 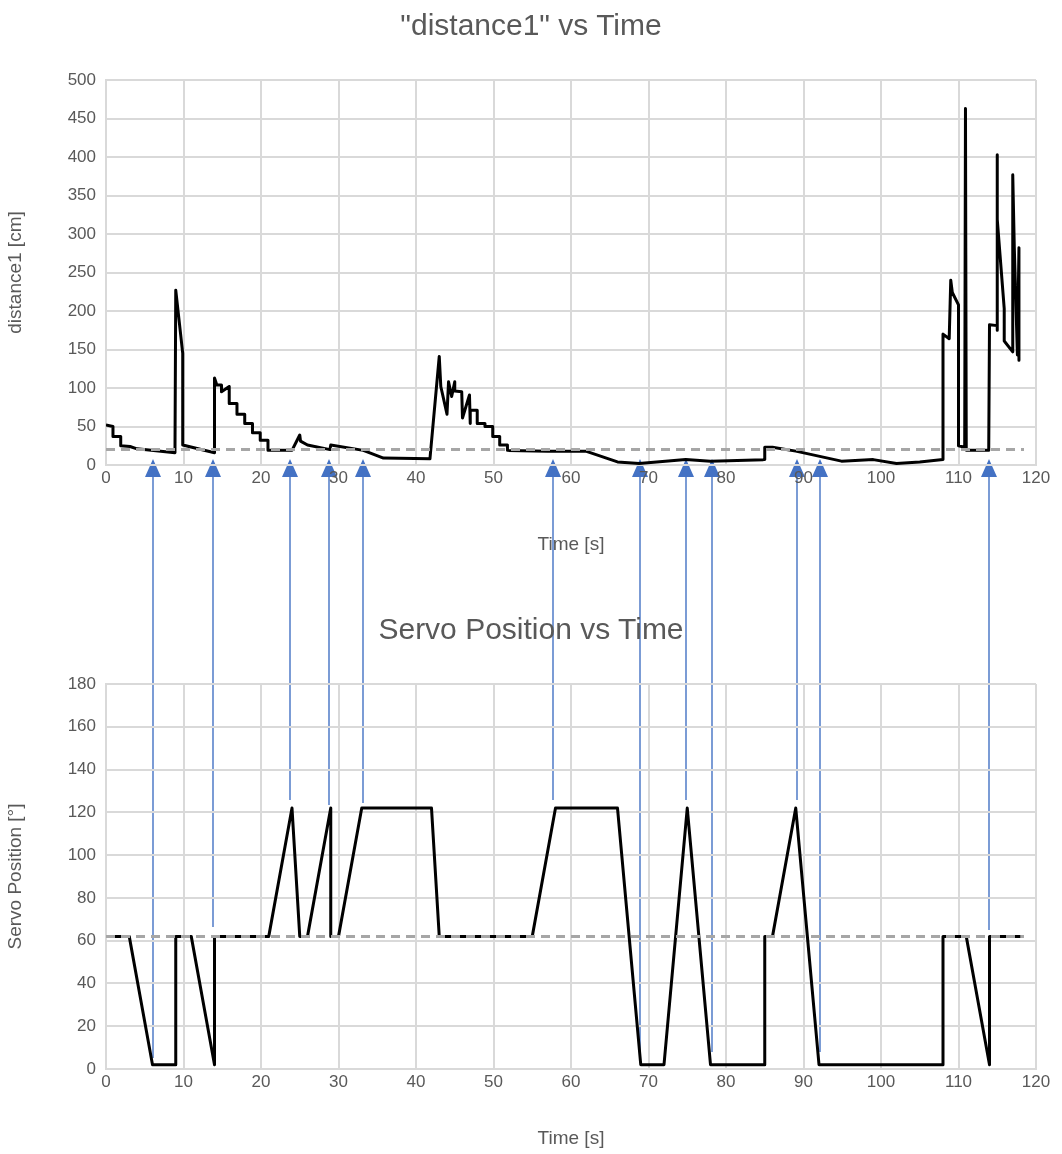 I want to click on y-tick-label: 180, so click(x=81, y=683).